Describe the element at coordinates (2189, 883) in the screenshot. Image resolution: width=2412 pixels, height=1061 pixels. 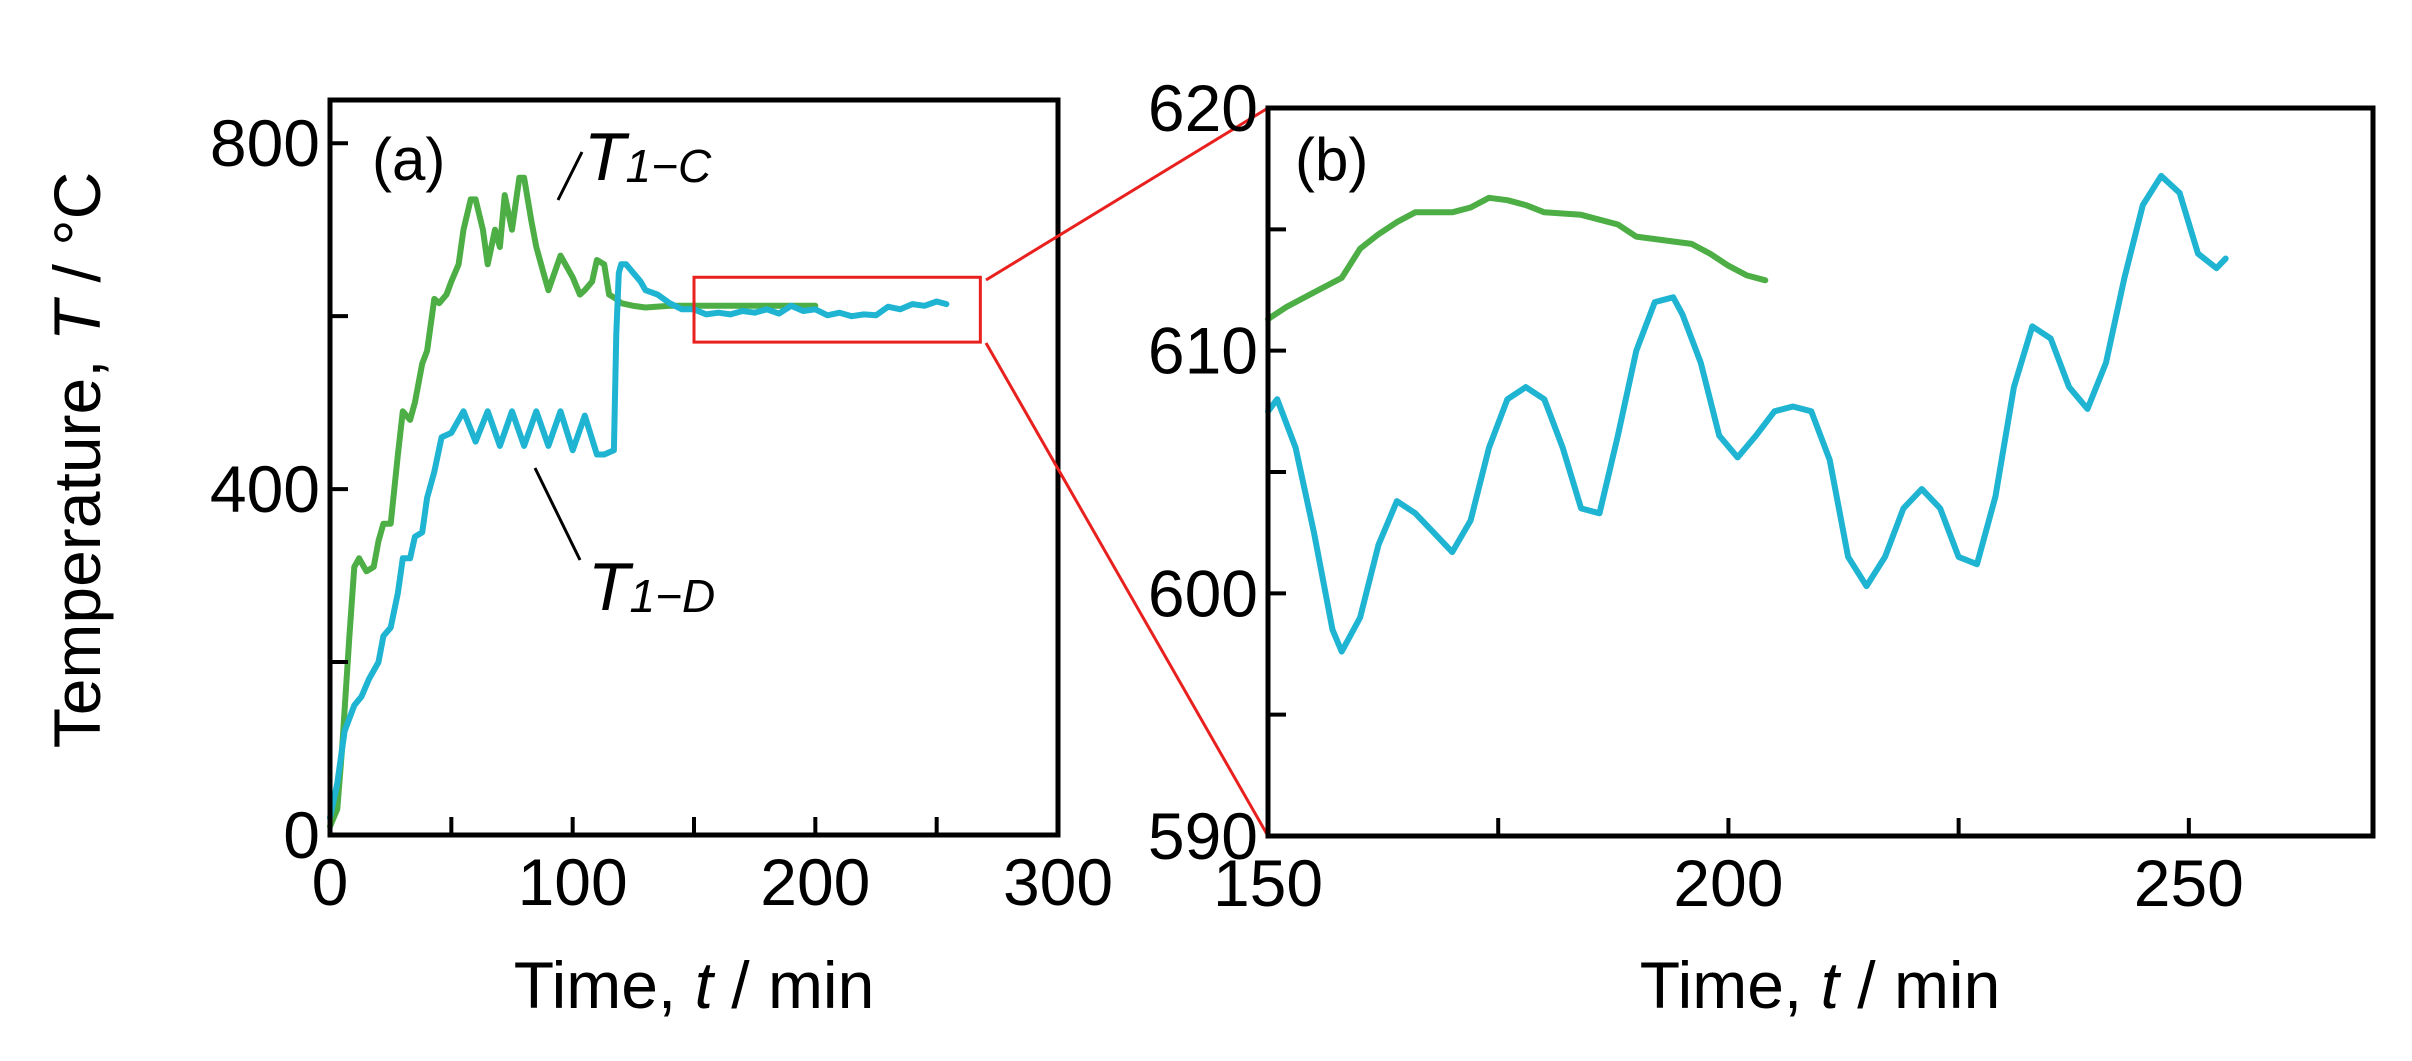
I see `panel-b-x-tick-label: 250` at that location.